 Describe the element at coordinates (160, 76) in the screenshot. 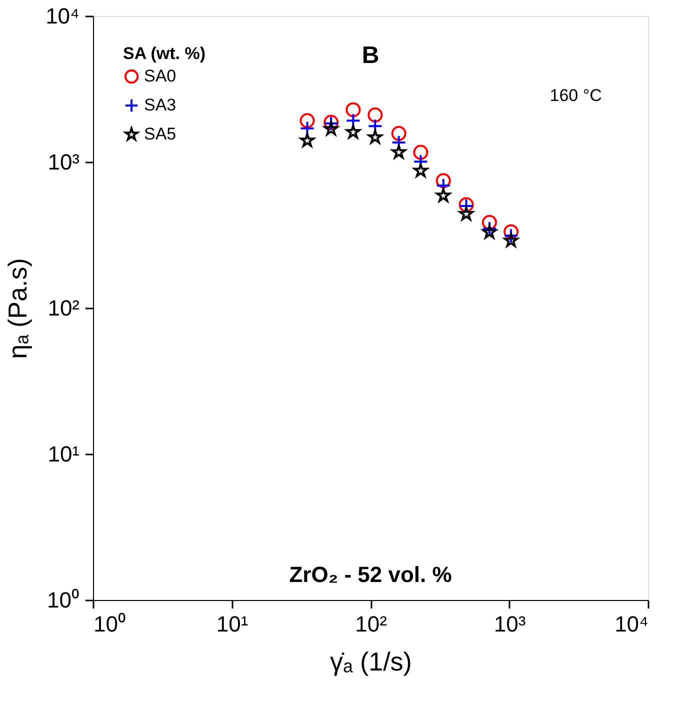

I see `legend-label: SA0` at that location.